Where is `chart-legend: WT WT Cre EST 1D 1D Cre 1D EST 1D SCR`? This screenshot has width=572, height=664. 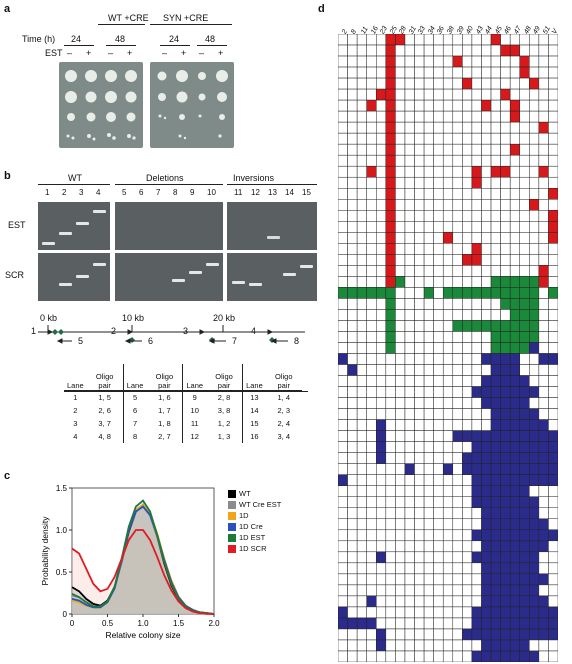 chart-legend: WT WT Cre EST 1D 1D Cre 1D EST 1D SCR is located at coordinates (278, 521).